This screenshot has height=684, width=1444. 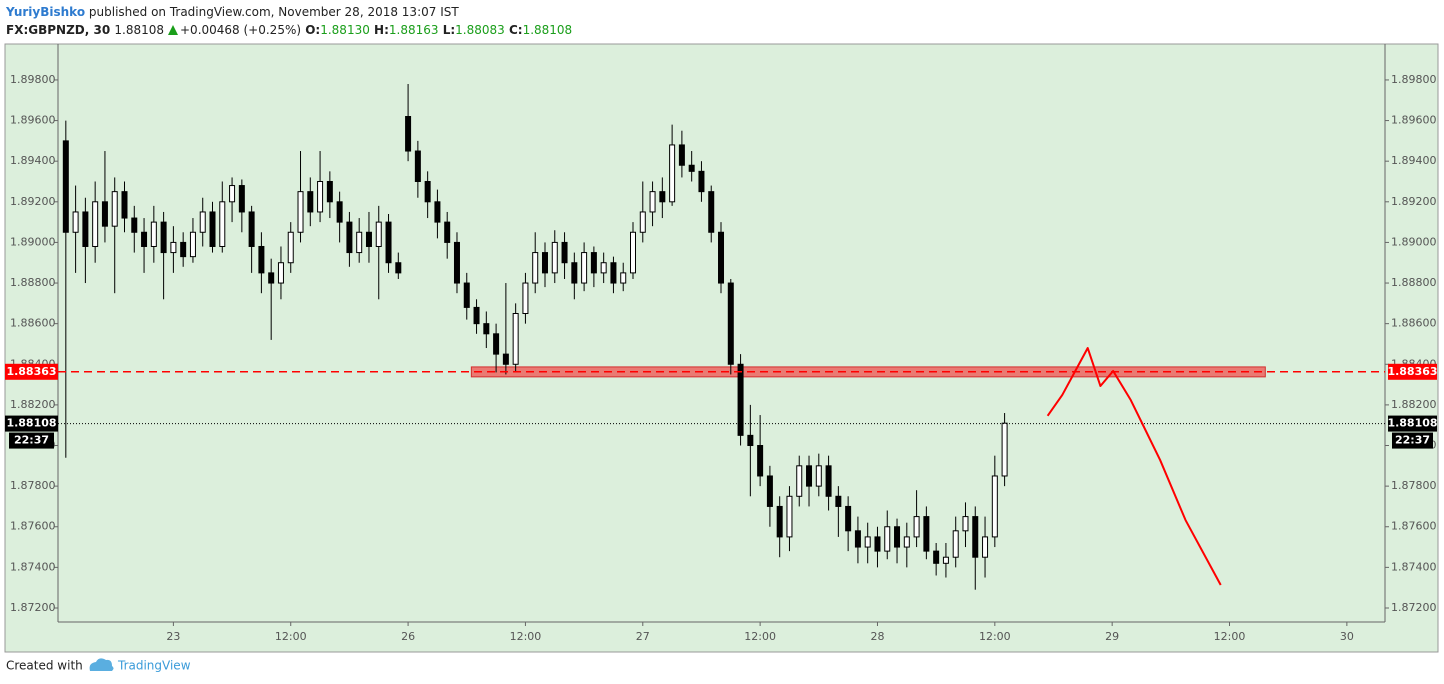 I want to click on y-tick-label: 1.89600, so click(x=33, y=120).